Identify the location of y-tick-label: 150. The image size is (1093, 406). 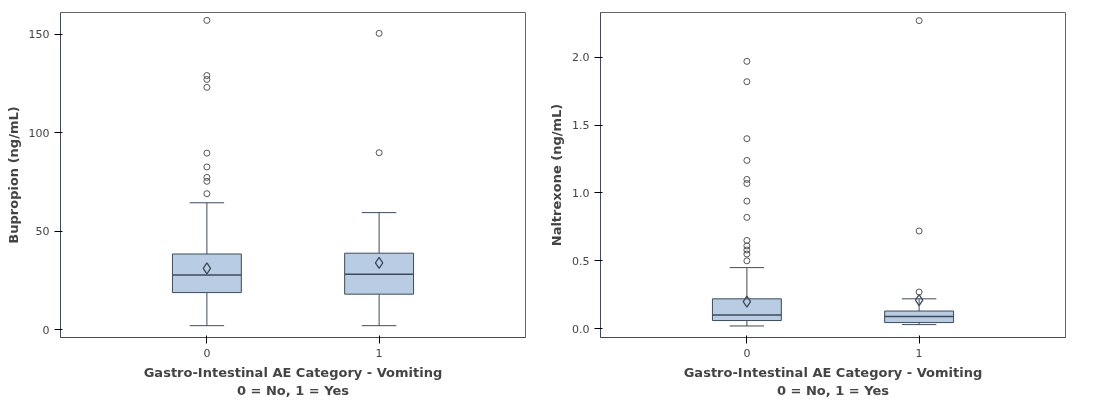
(39, 35).